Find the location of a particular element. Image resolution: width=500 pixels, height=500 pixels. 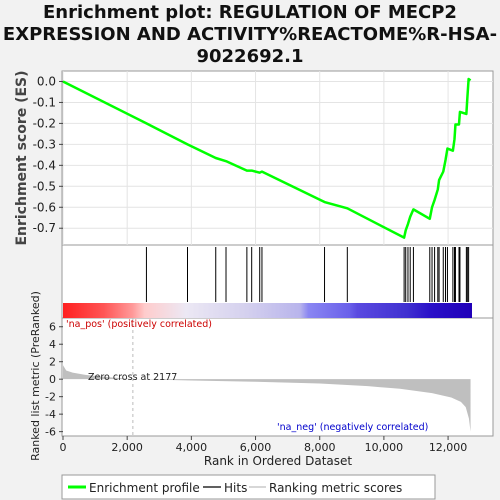

na-neg-label: 'na_neg' (negatively correlated) is located at coordinates (352, 427).